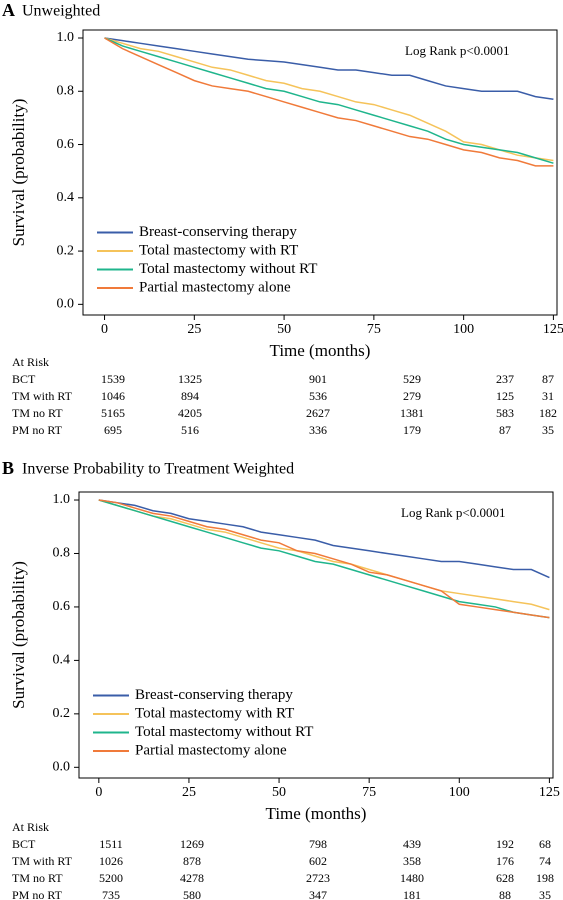 This screenshot has height=900, width=563. I want to click on at-risk-count: 1511, so click(111, 844).